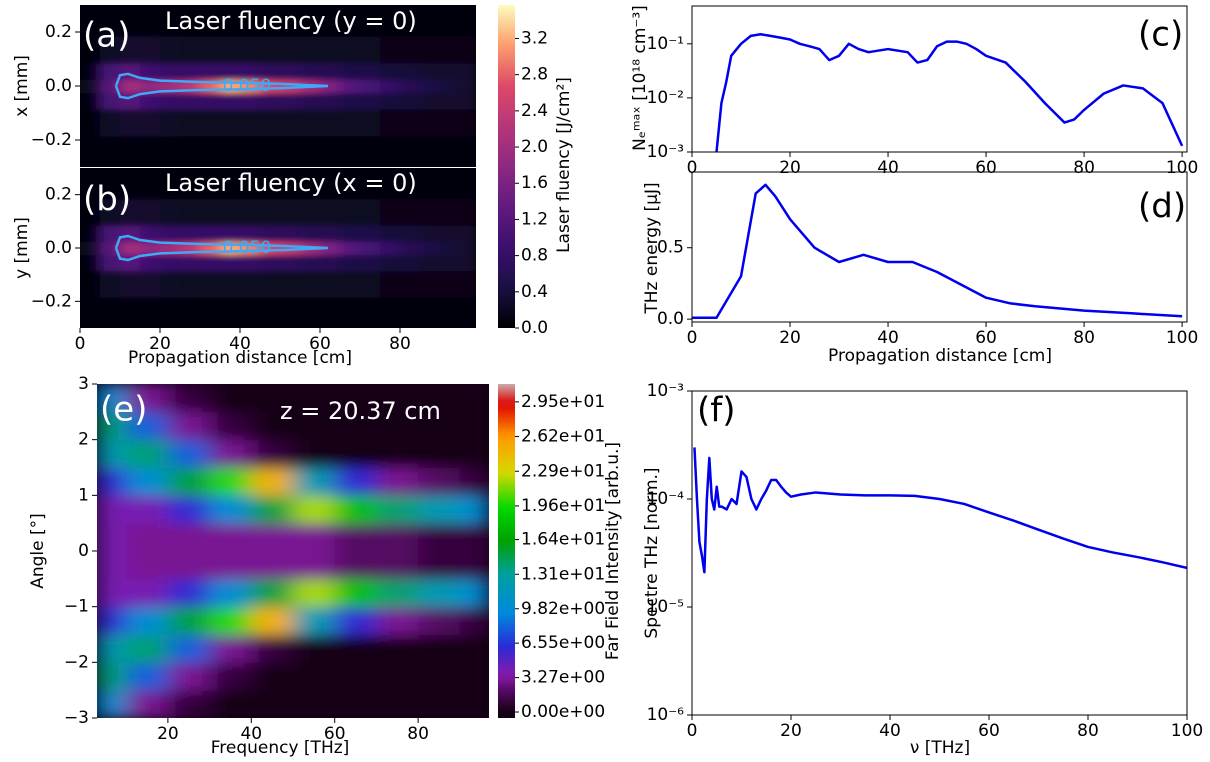 Image resolution: width=1210 pixels, height=762 pixels. Describe the element at coordinates (291, 183) in the screenshot. I see `panel-title: Laser fluency (x = 0)` at that location.